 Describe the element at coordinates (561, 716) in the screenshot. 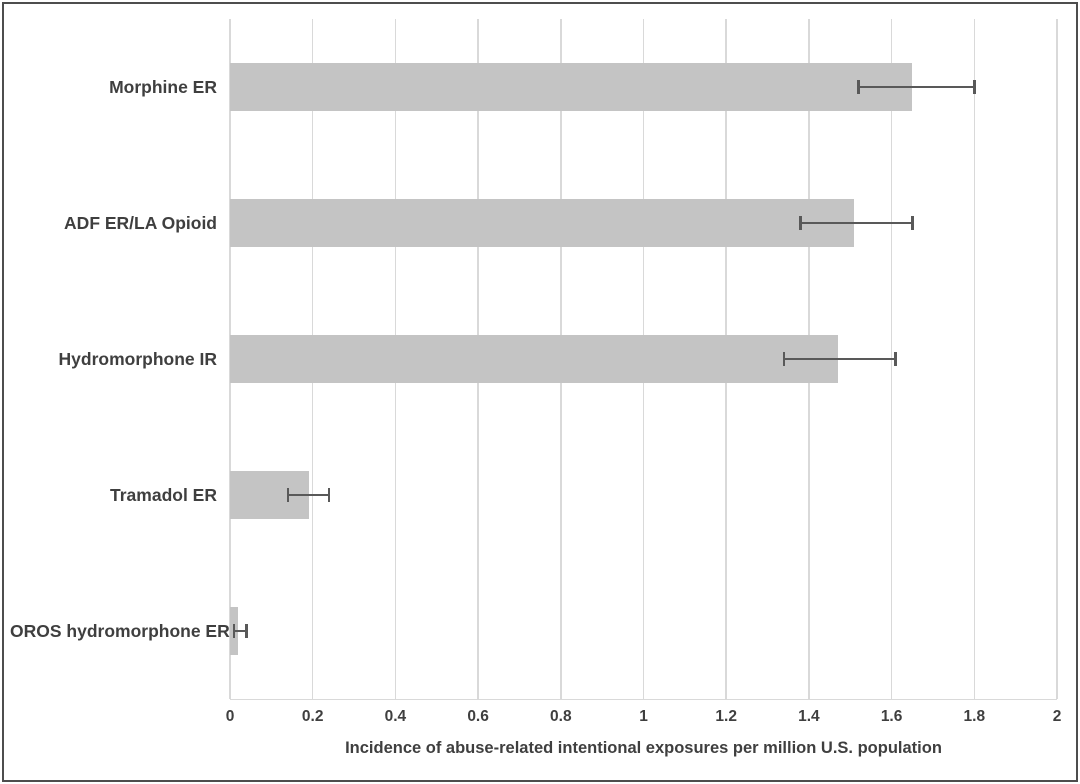

I see `x-tick-label-0.8: 0.8` at that location.